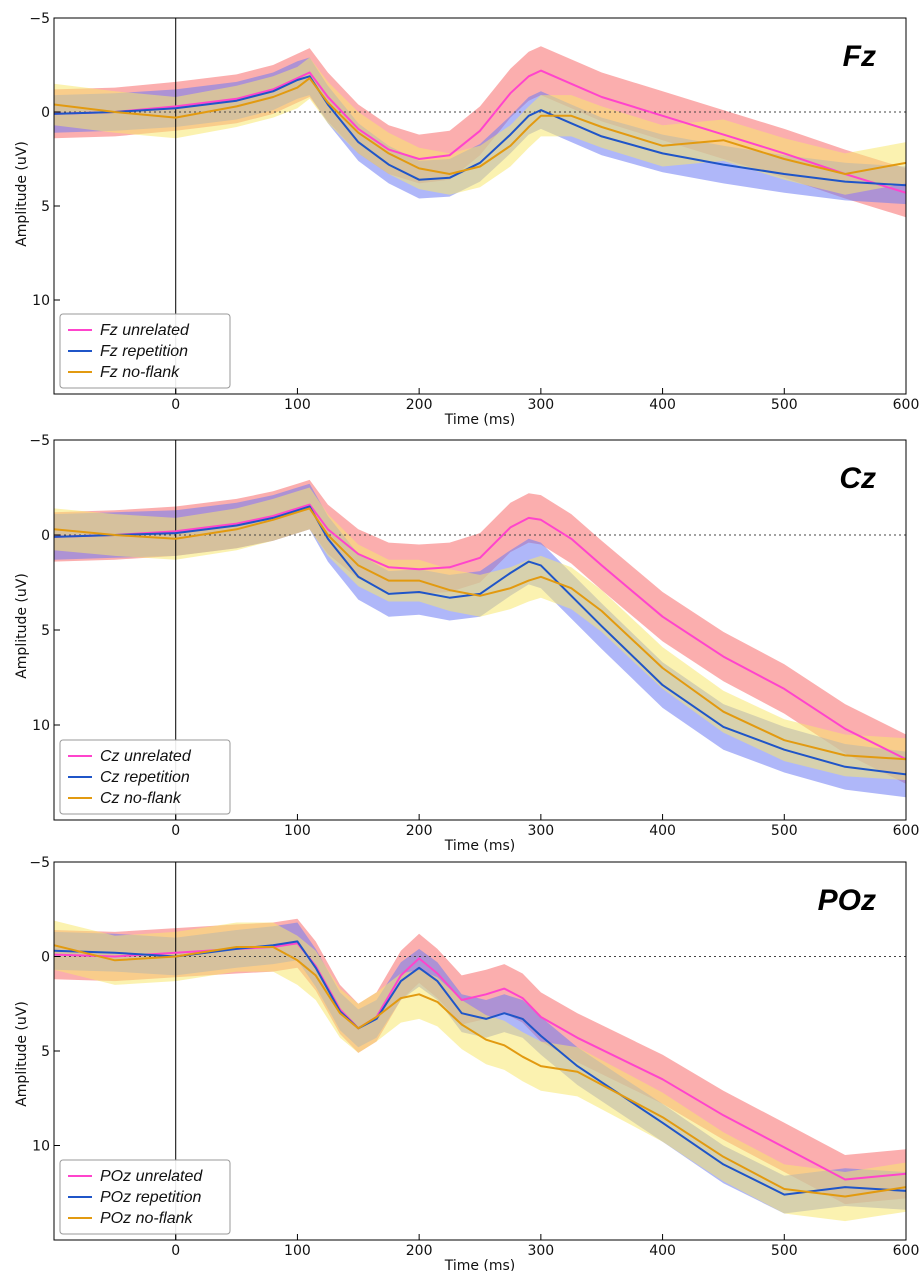 This screenshot has width=924, height=1271. What do you see at coordinates (847, 900) in the screenshot?
I see `electrode-title: POz` at bounding box center [847, 900].